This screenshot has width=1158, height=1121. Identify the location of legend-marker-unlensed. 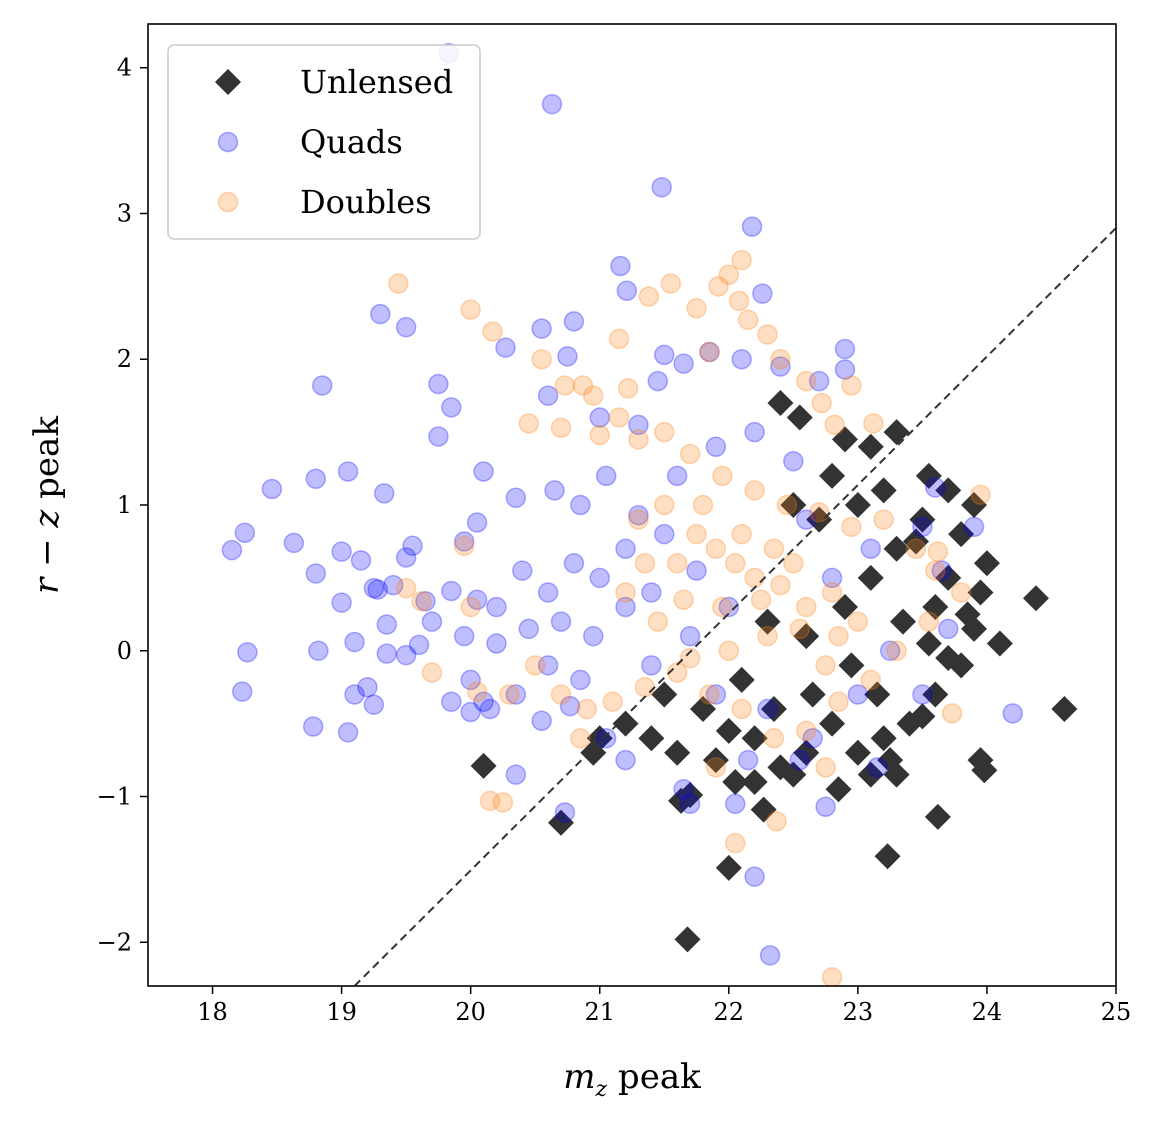
(228, 82).